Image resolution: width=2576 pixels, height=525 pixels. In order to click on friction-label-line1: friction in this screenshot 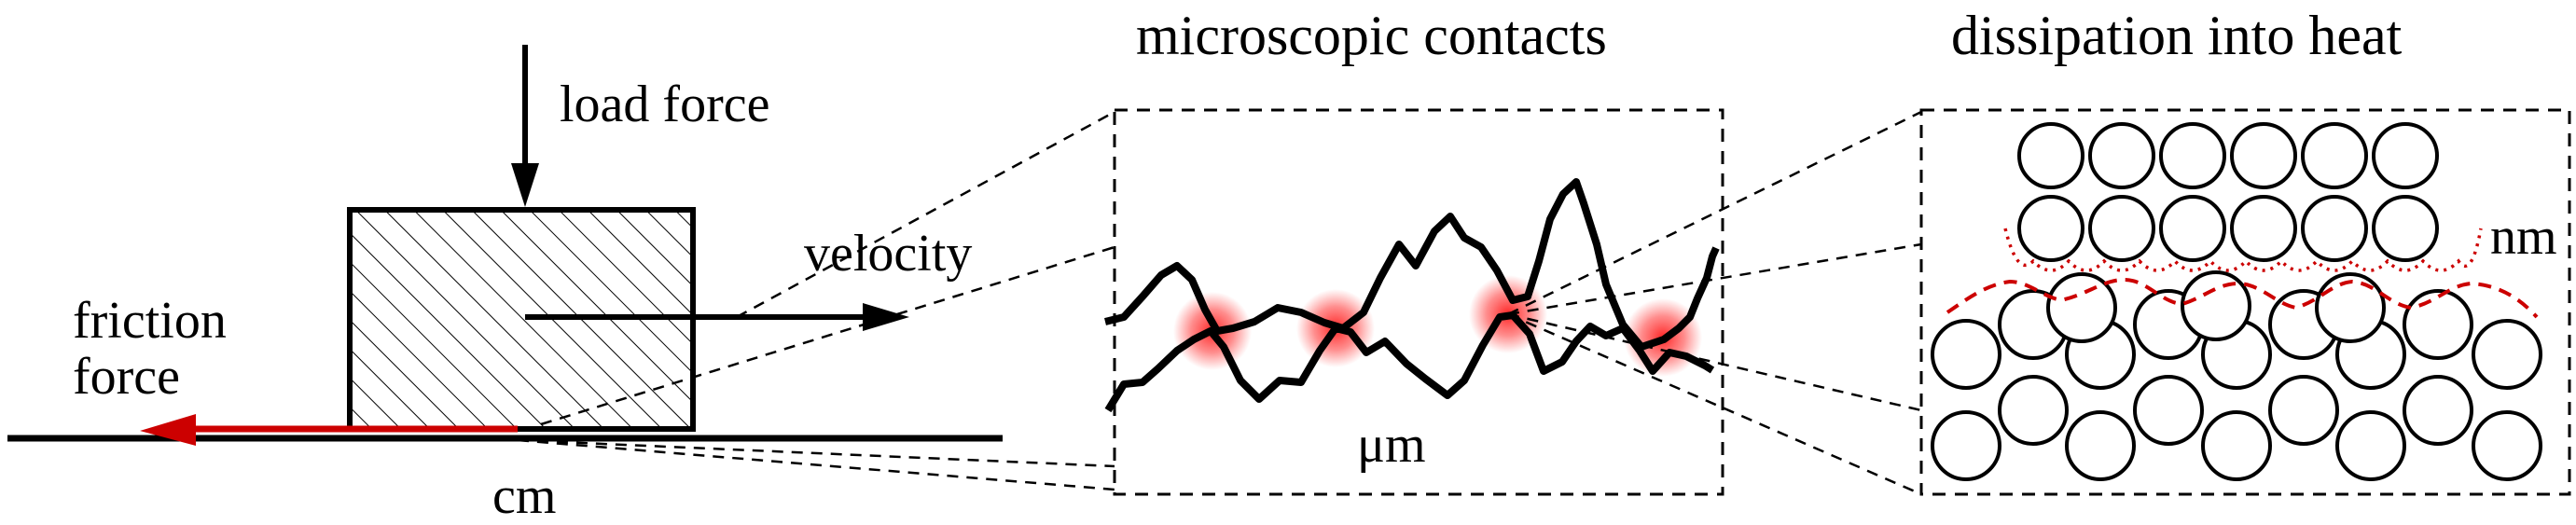, I will do `click(150, 321)`.